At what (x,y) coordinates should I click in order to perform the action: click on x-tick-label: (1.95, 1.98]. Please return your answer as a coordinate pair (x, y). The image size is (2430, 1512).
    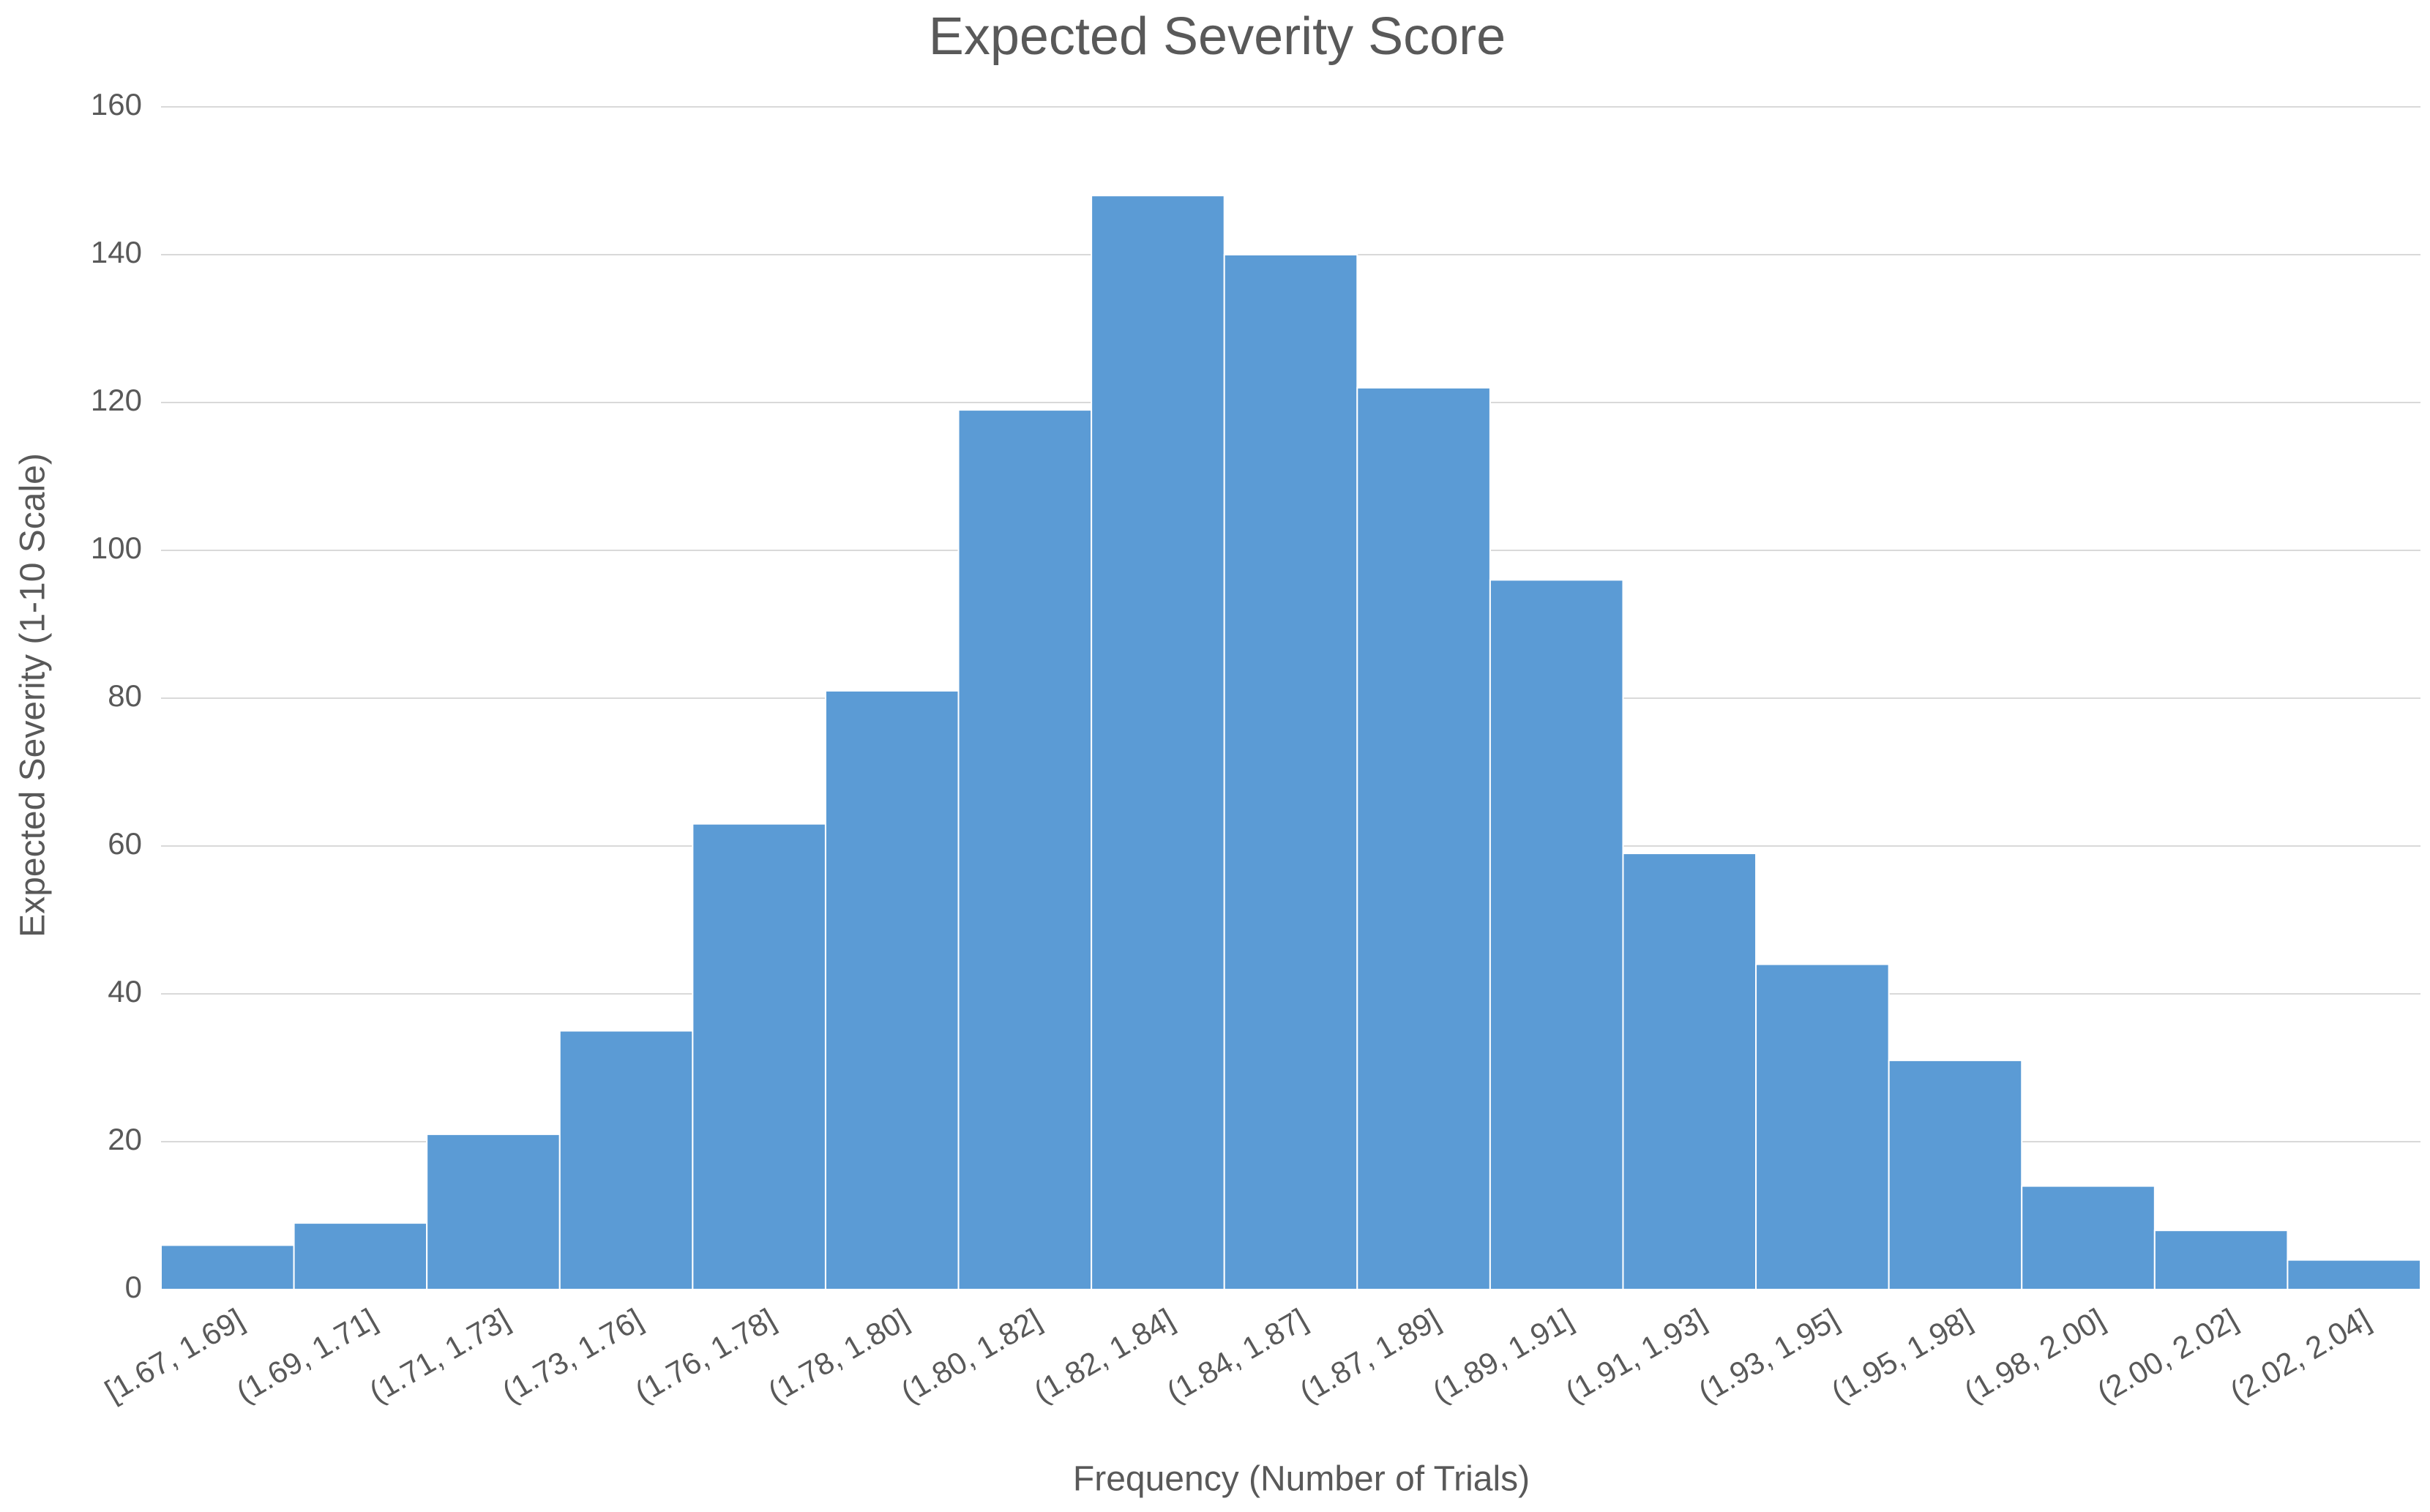
    Looking at the image, I should click on (1901, 1356).